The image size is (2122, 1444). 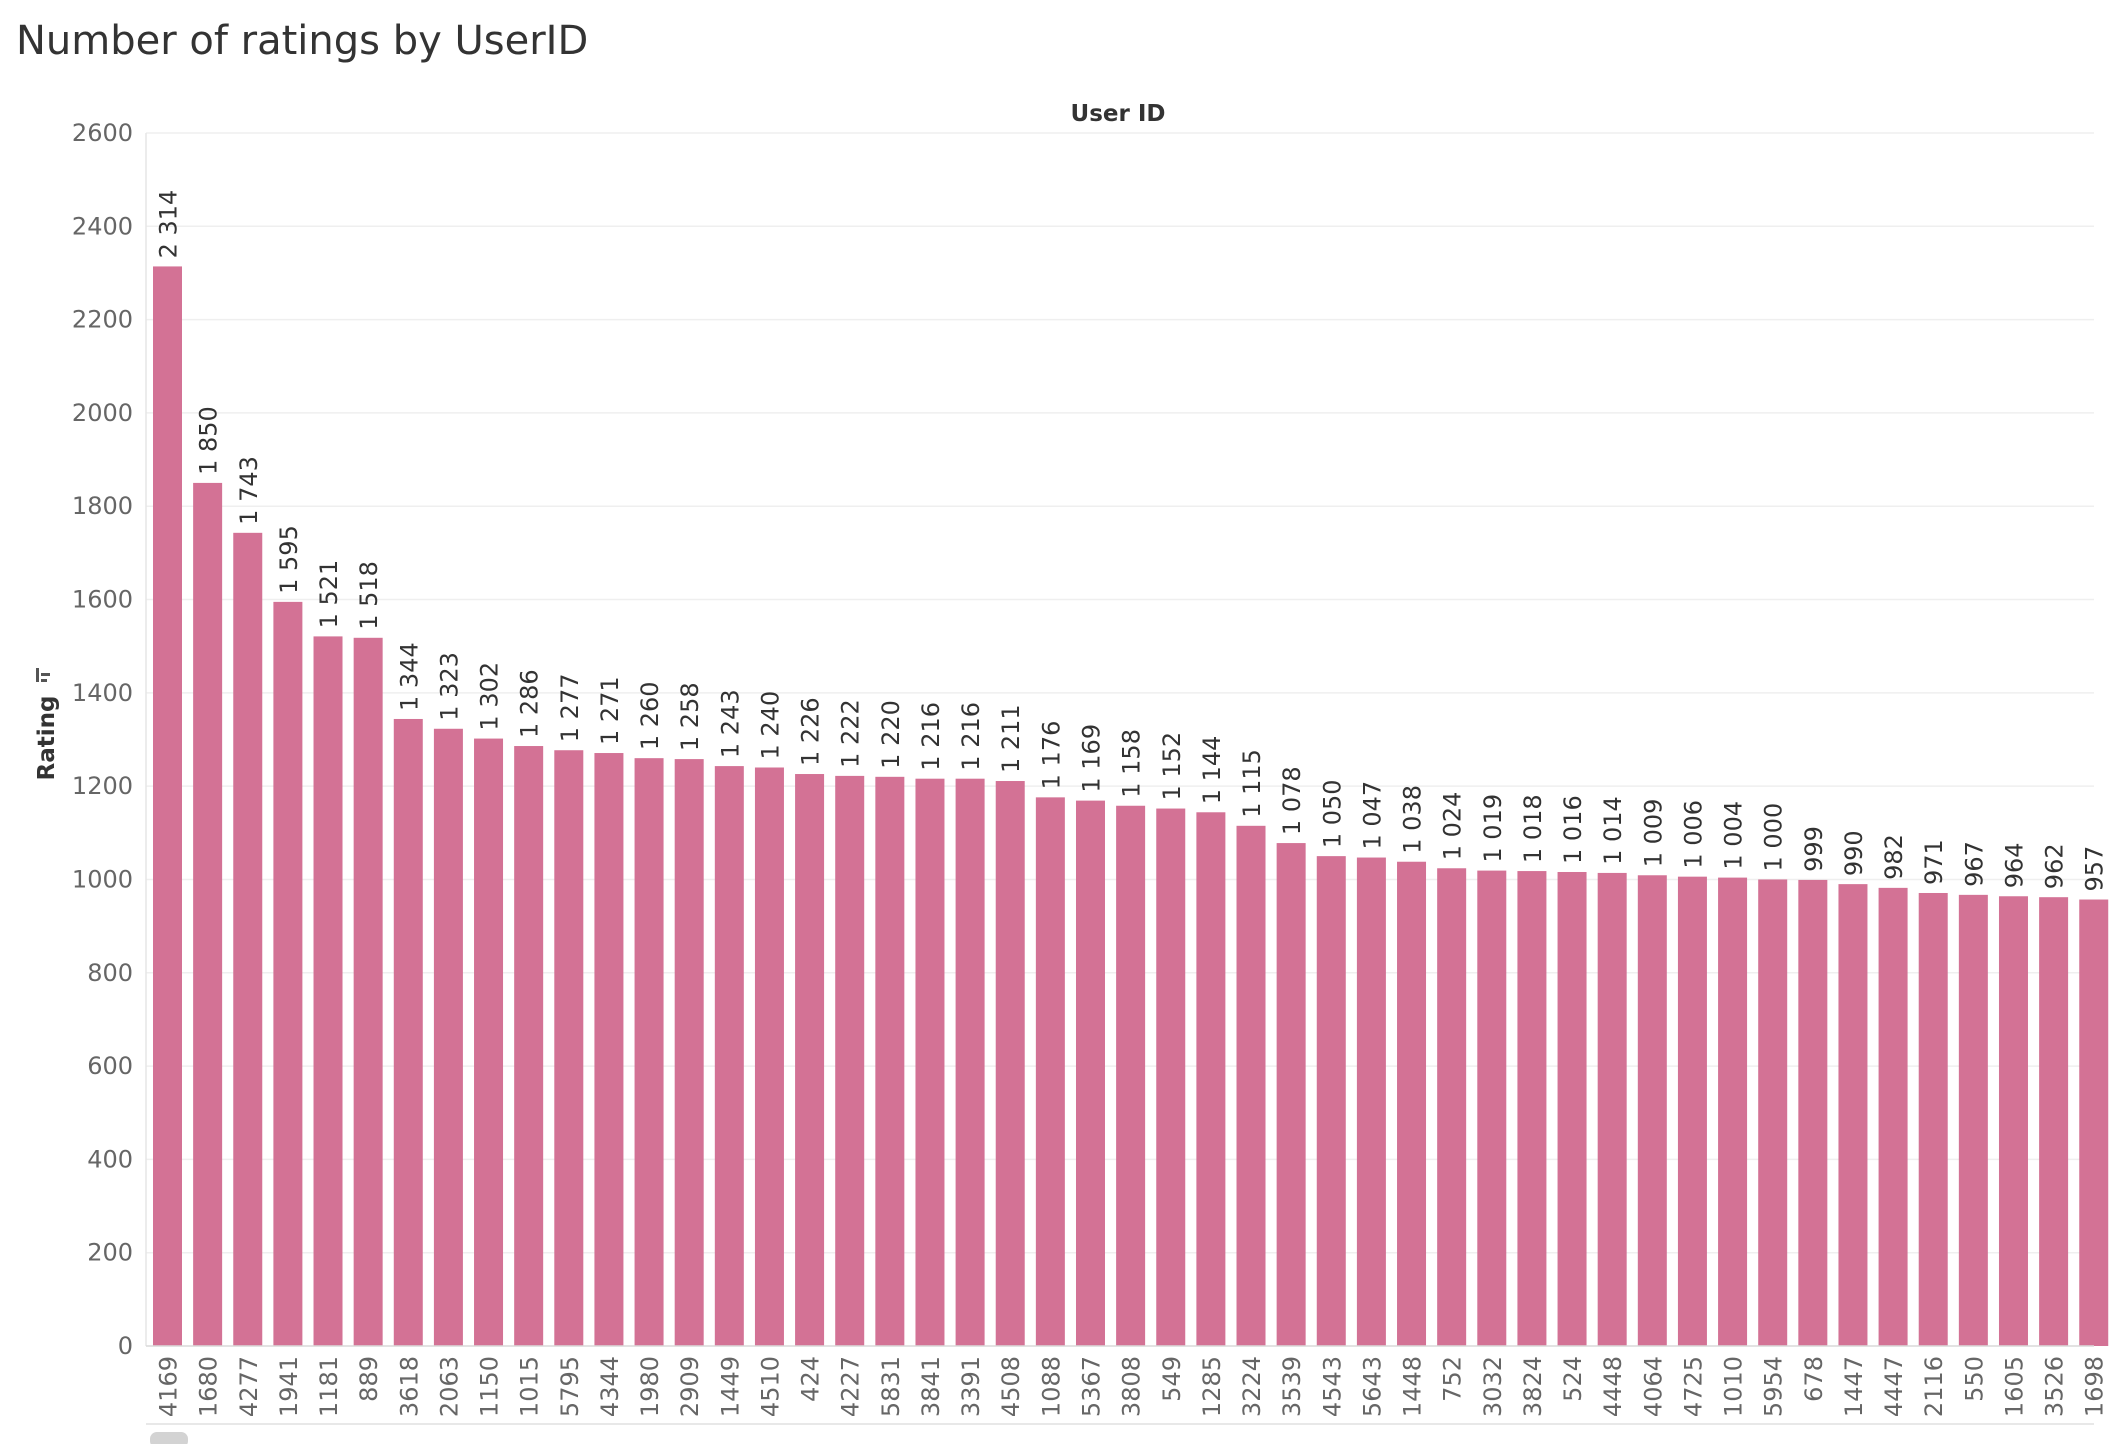 What do you see at coordinates (1493, 828) in the screenshot?
I see `data-label: 1 019` at bounding box center [1493, 828].